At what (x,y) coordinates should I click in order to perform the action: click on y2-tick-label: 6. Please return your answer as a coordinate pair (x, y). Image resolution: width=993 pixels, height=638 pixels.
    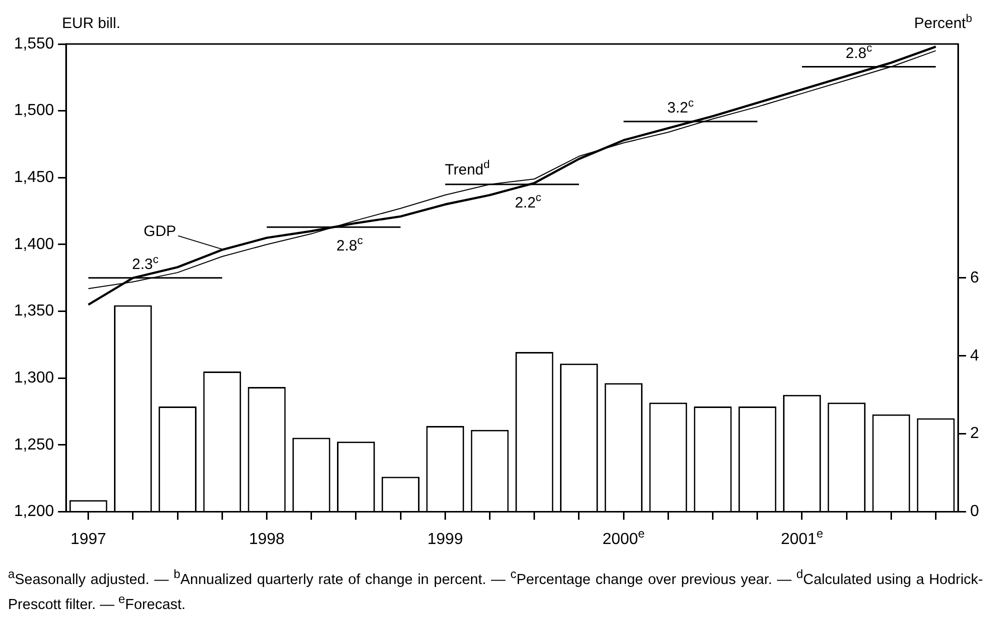
    Looking at the image, I should click on (975, 277).